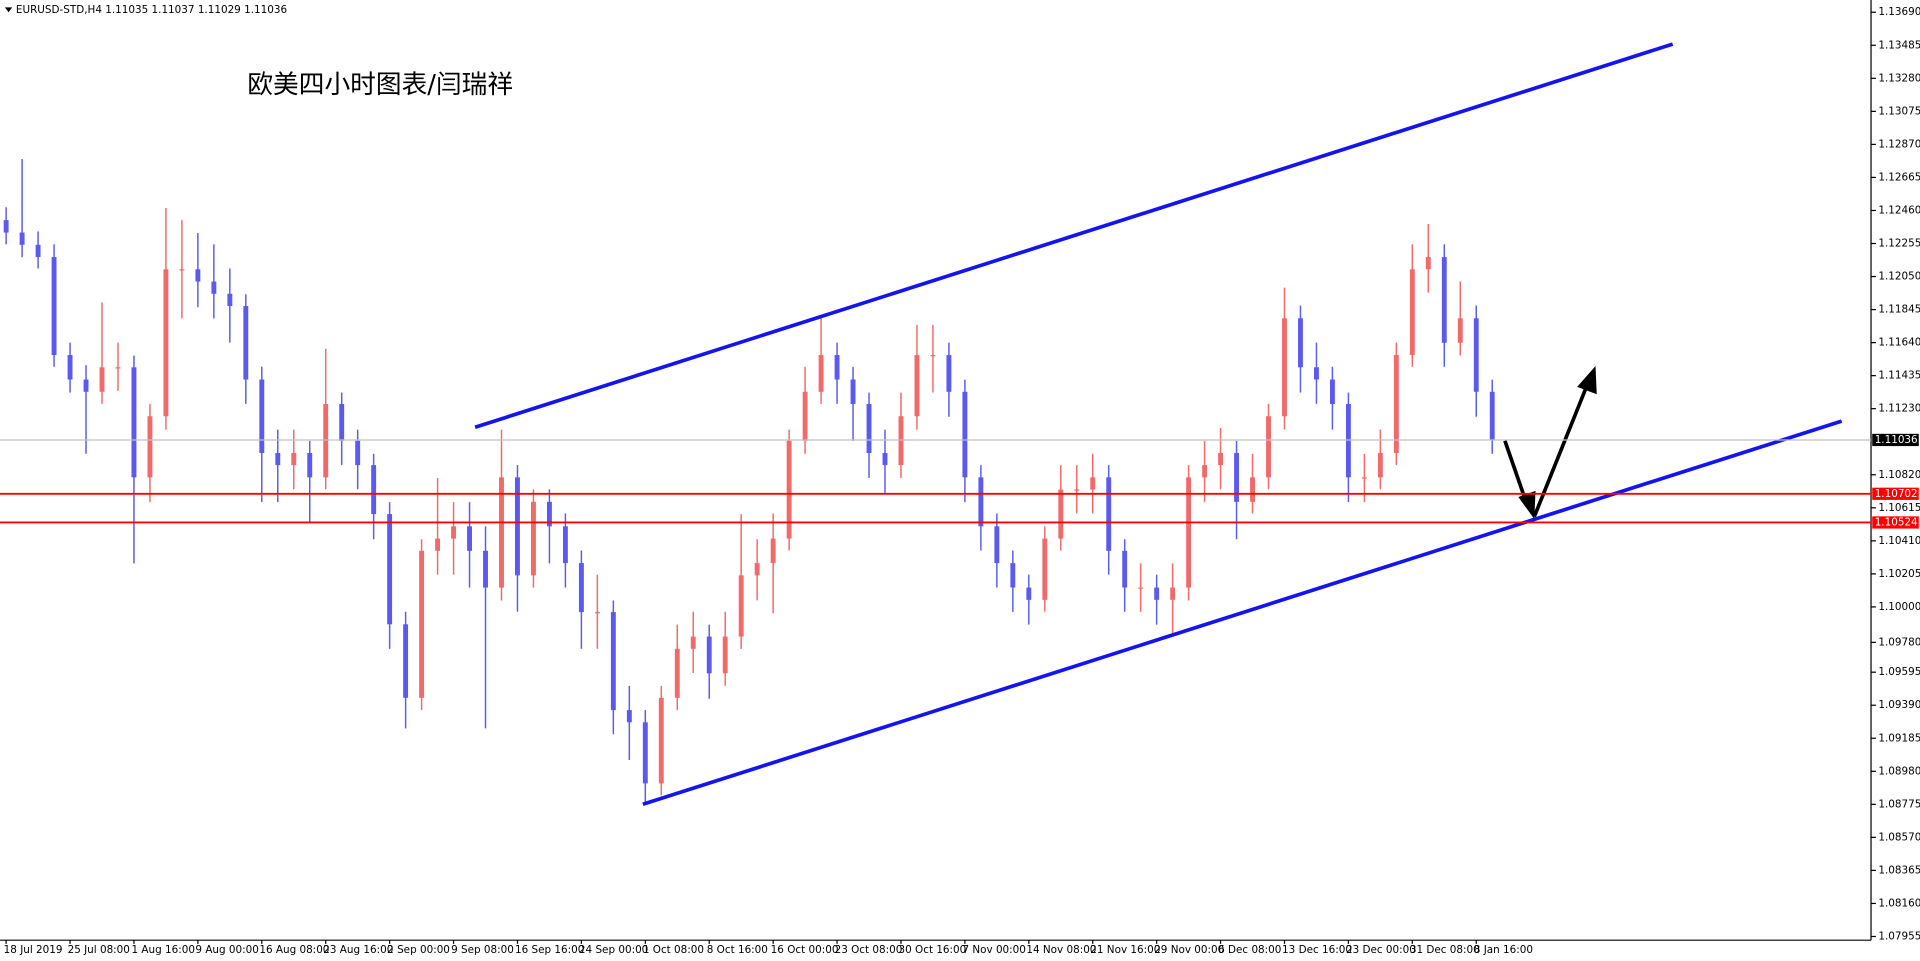 The height and width of the screenshot is (961, 1920). What do you see at coordinates (173, 10) in the screenshot?
I see `quote-high: 1.11037` at bounding box center [173, 10].